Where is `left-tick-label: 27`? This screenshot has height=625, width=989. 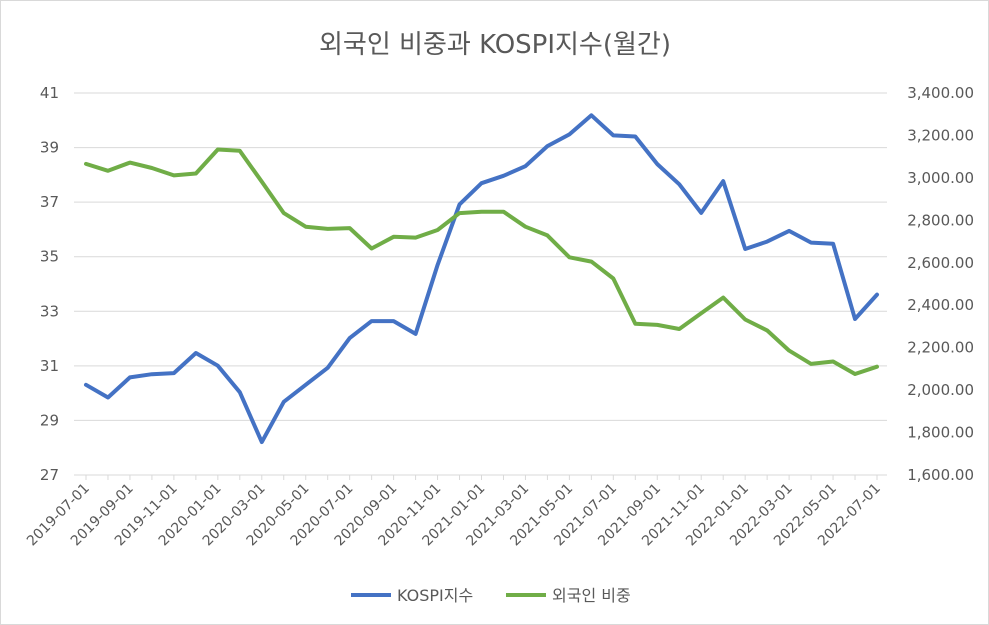
left-tick-label: 27 is located at coordinates (49, 475).